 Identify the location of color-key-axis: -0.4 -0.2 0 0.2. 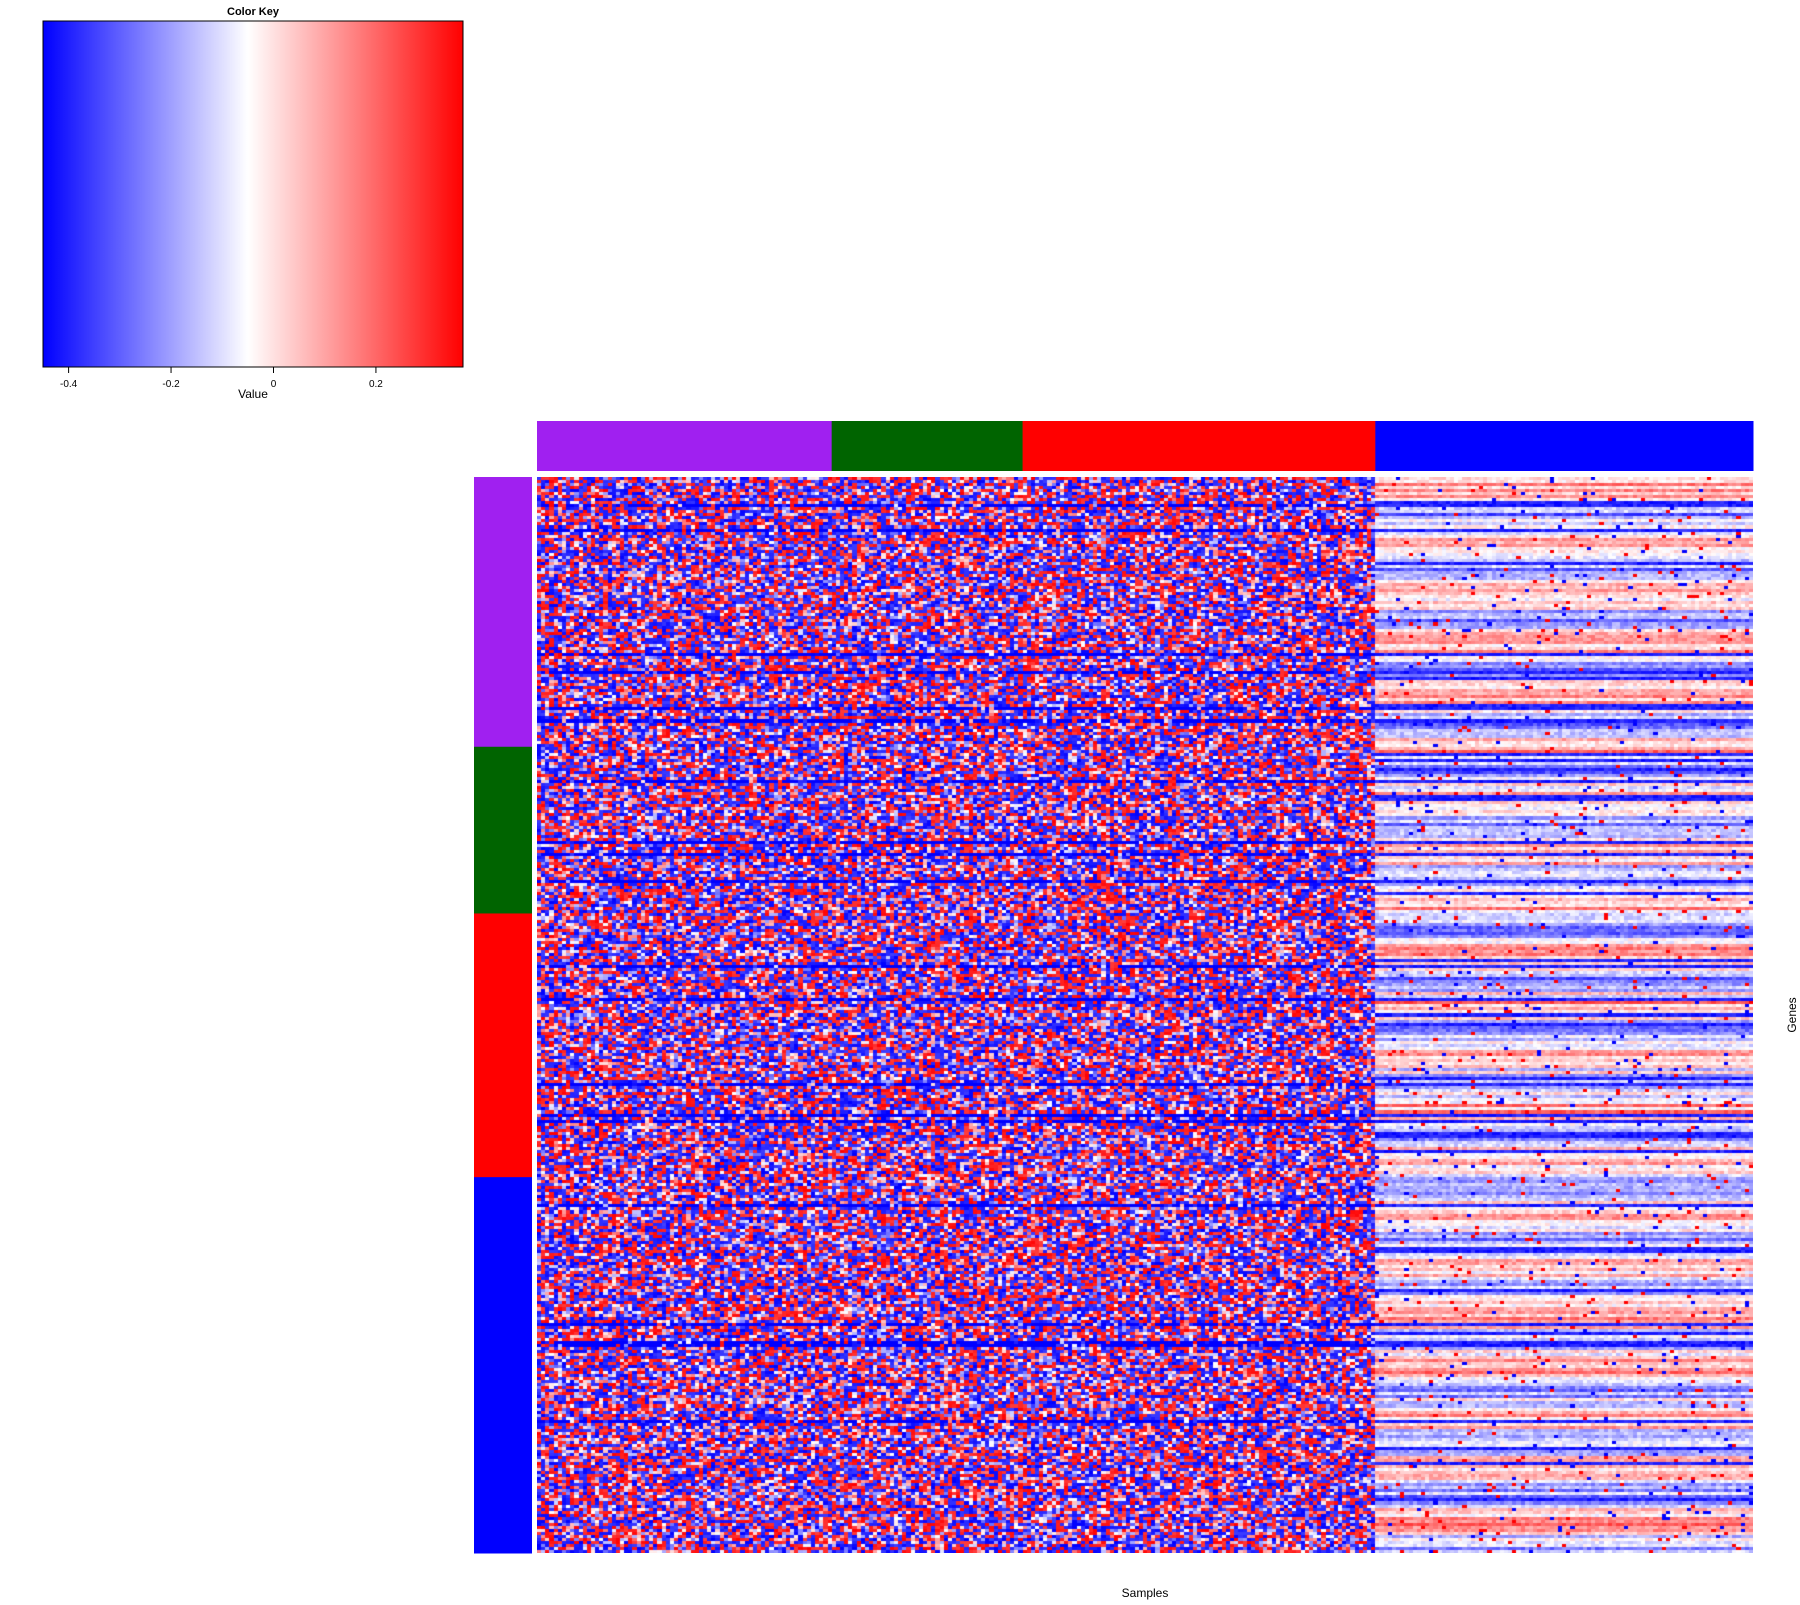
(221, 378).